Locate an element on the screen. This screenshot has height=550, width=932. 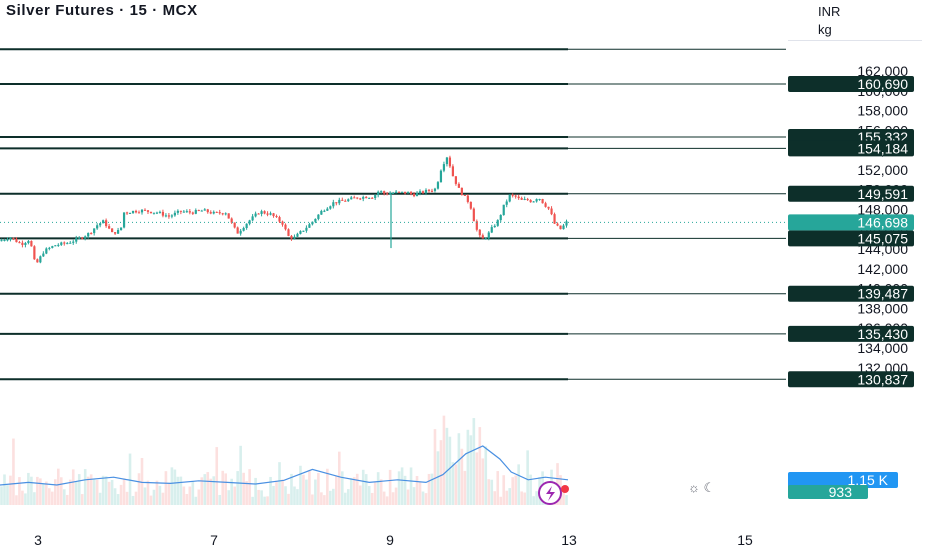
level-tag-label: 145,075 is located at coordinates (882, 238).